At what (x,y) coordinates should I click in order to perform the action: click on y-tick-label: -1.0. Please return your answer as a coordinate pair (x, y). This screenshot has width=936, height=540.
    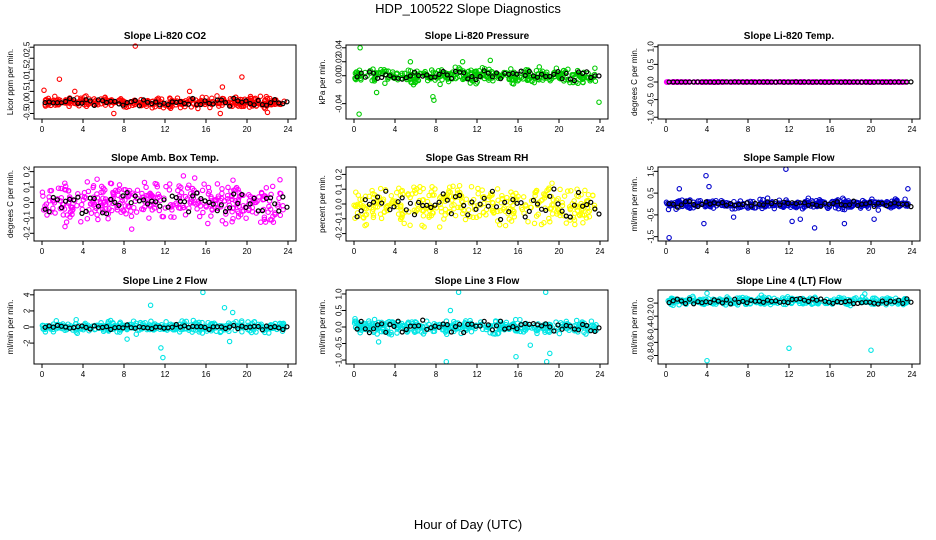
    Looking at the image, I should click on (651, 117).